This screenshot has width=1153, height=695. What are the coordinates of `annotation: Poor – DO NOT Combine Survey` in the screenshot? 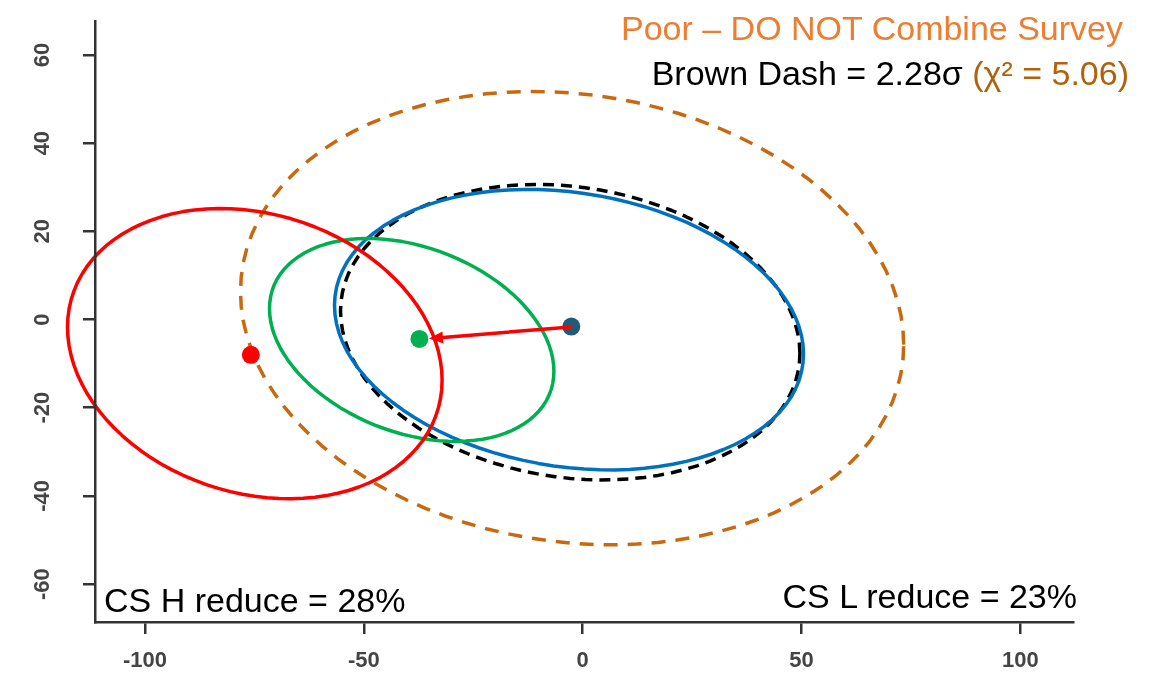 It's located at (872, 28).